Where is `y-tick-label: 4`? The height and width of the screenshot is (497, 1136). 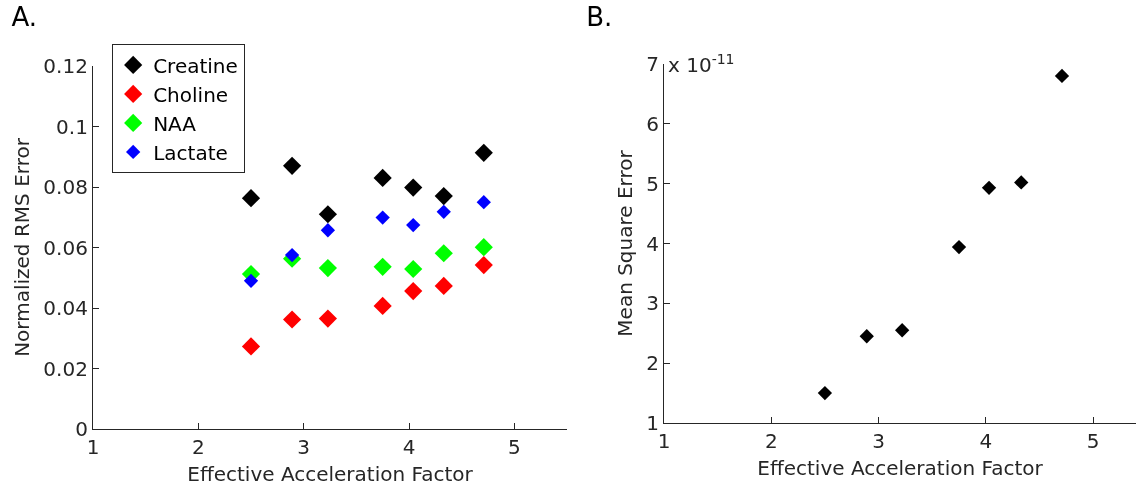 y-tick-label: 4 is located at coordinates (652, 243).